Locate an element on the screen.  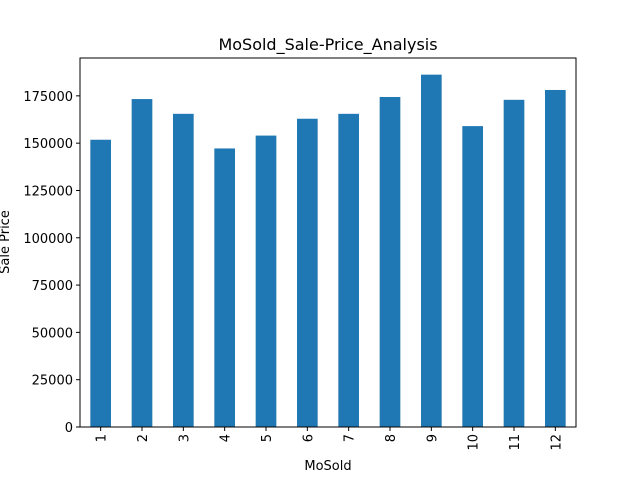
x-tick-label: 7 is located at coordinates (350, 438).